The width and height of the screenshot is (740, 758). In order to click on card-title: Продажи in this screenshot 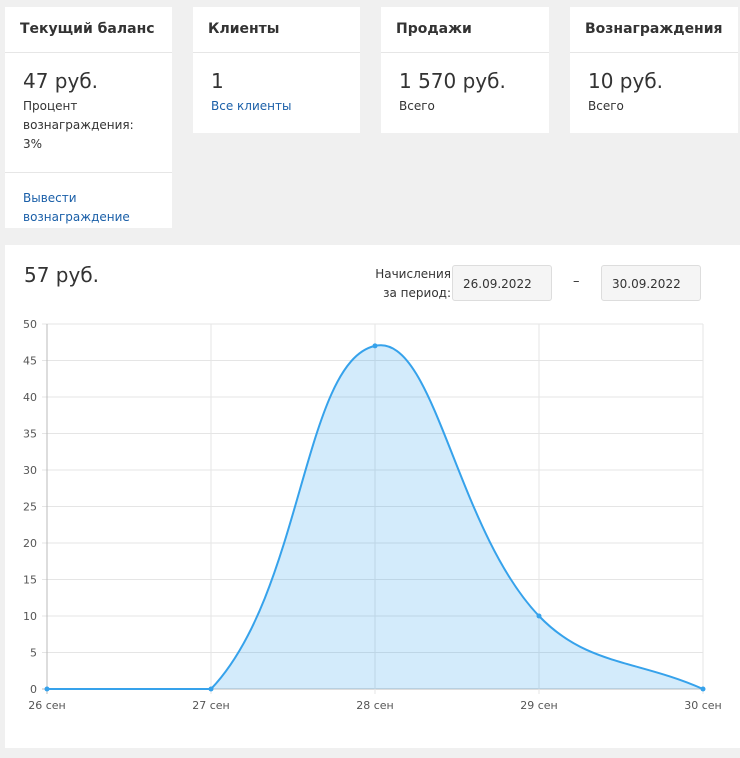, I will do `click(465, 30)`.